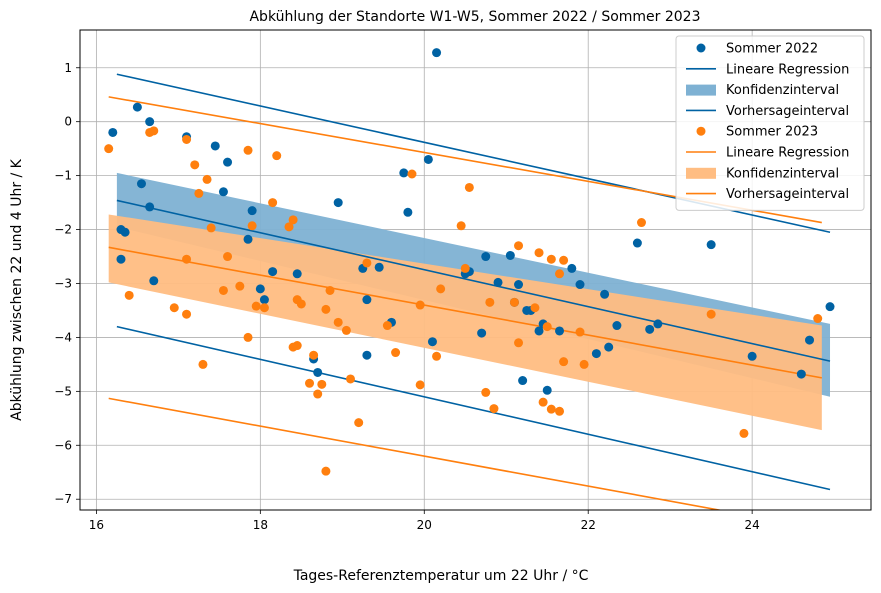  Describe the element at coordinates (588, 525) in the screenshot. I see `x-tick-label: 22` at that location.